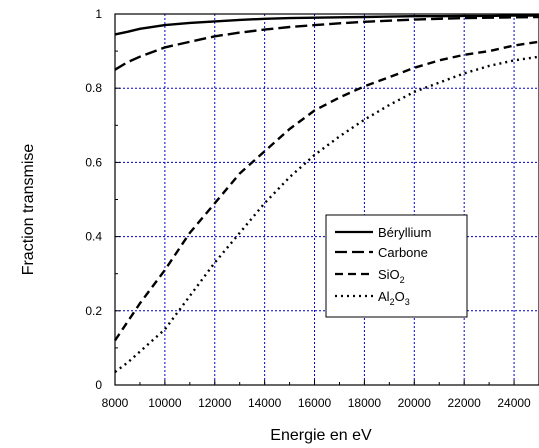  I want to click on x-tick-label: 10000, so click(165, 403).